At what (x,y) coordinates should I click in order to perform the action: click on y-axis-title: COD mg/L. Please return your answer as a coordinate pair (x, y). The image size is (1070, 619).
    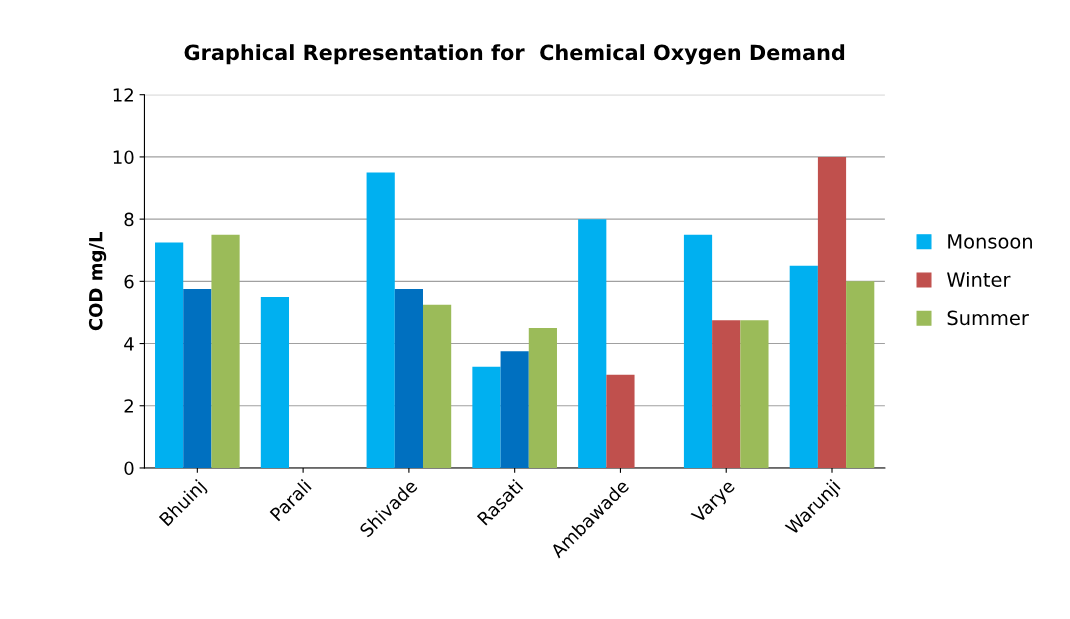
    Looking at the image, I should click on (97, 281).